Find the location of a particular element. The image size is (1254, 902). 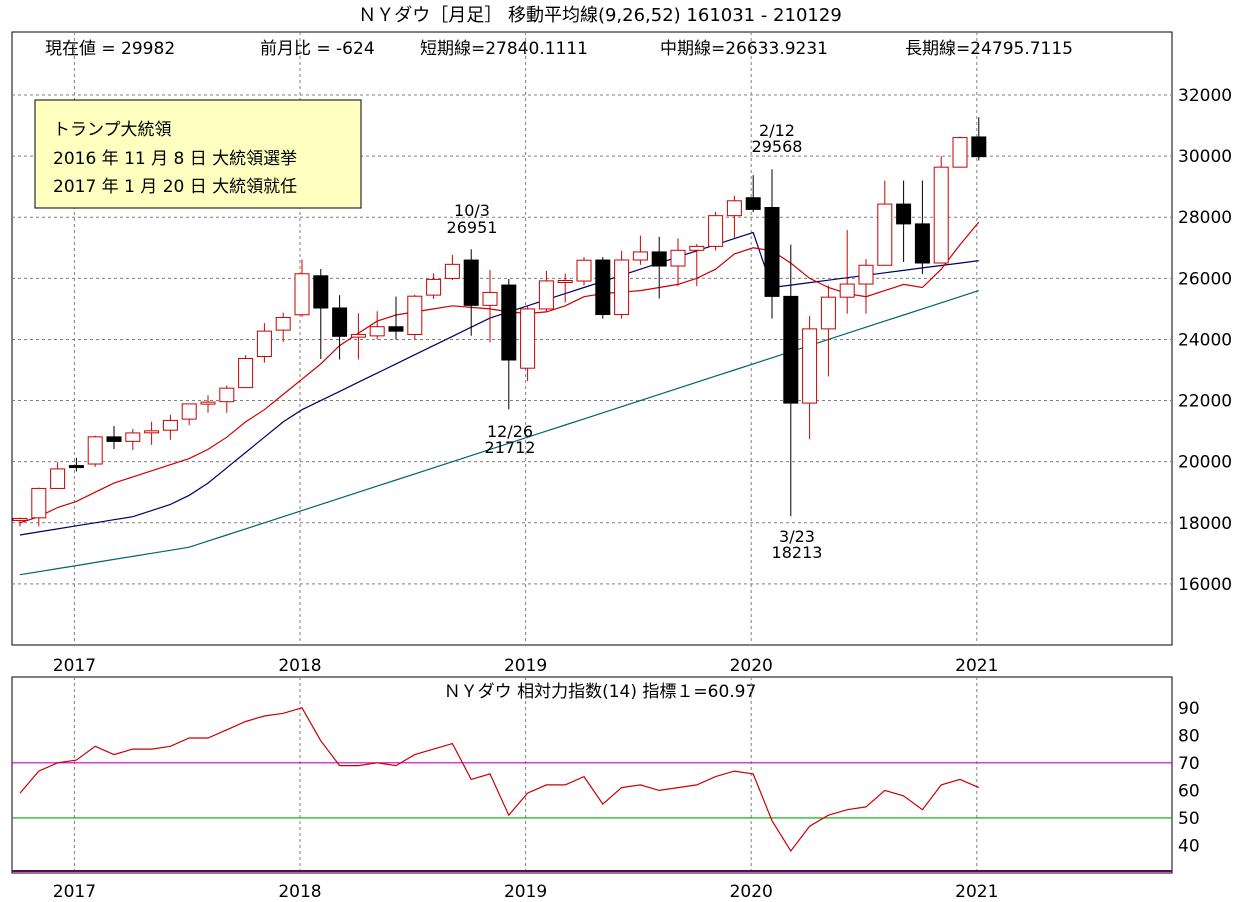

rsi-y-tick-label: 80 is located at coordinates (1189, 736).